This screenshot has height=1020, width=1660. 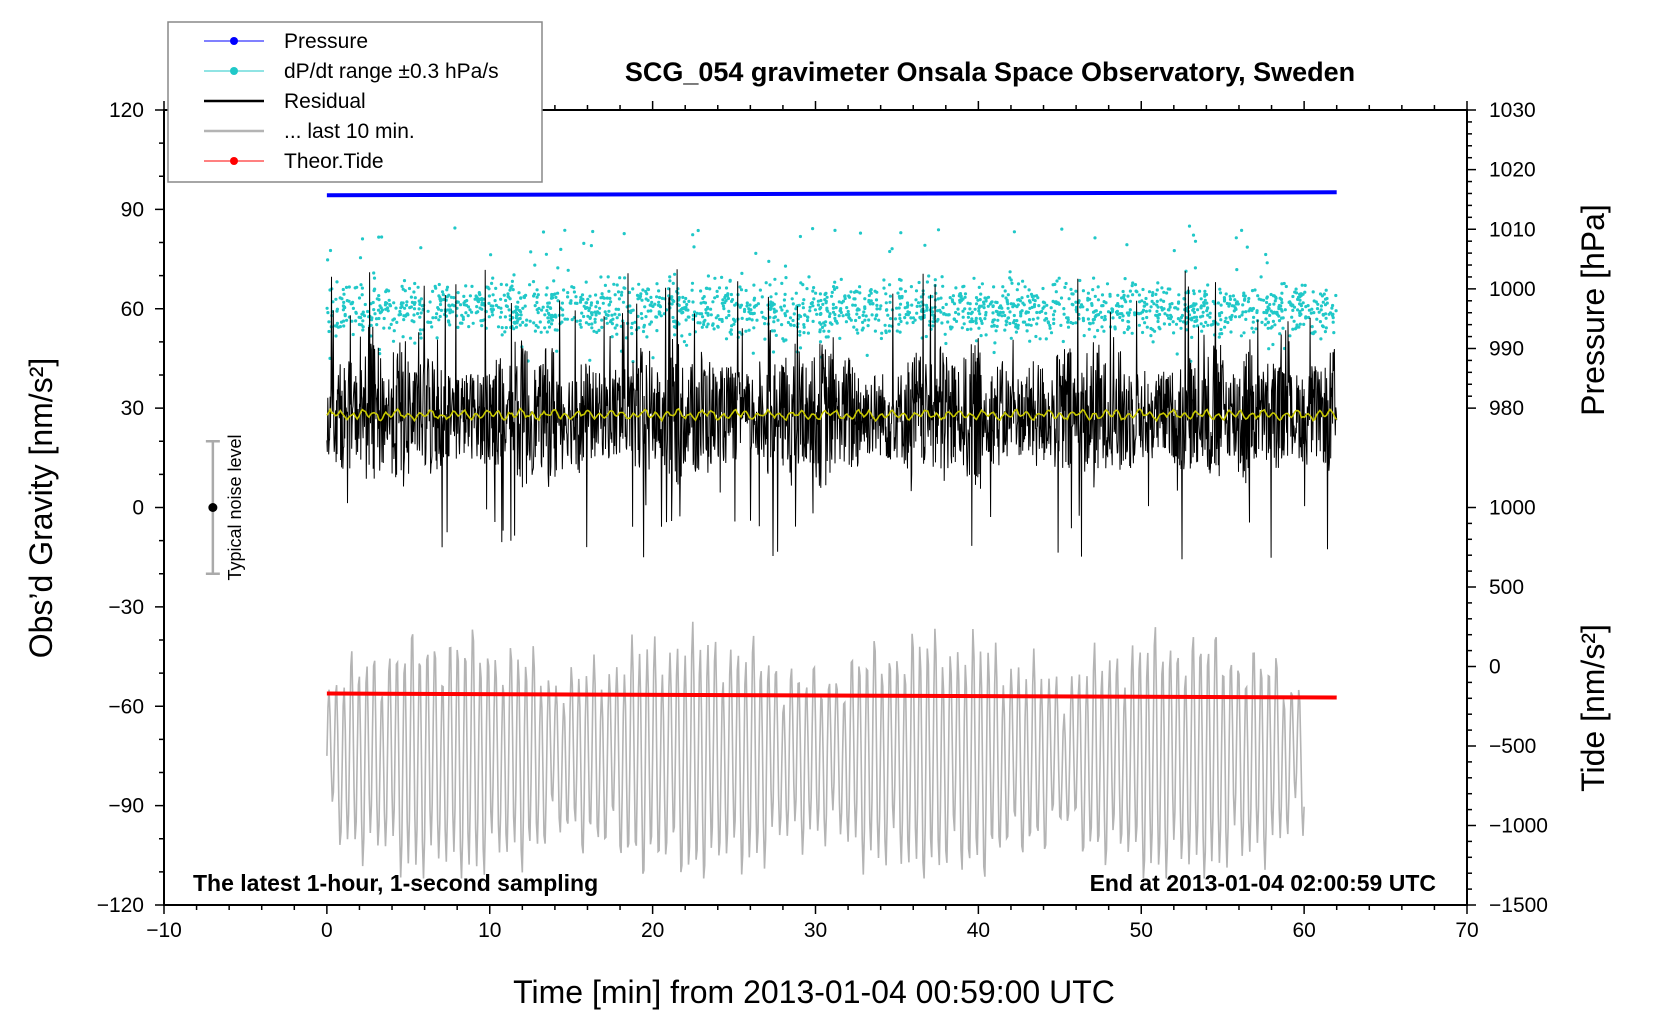 I want to click on x-tick-label: 50, so click(x=1141, y=930).